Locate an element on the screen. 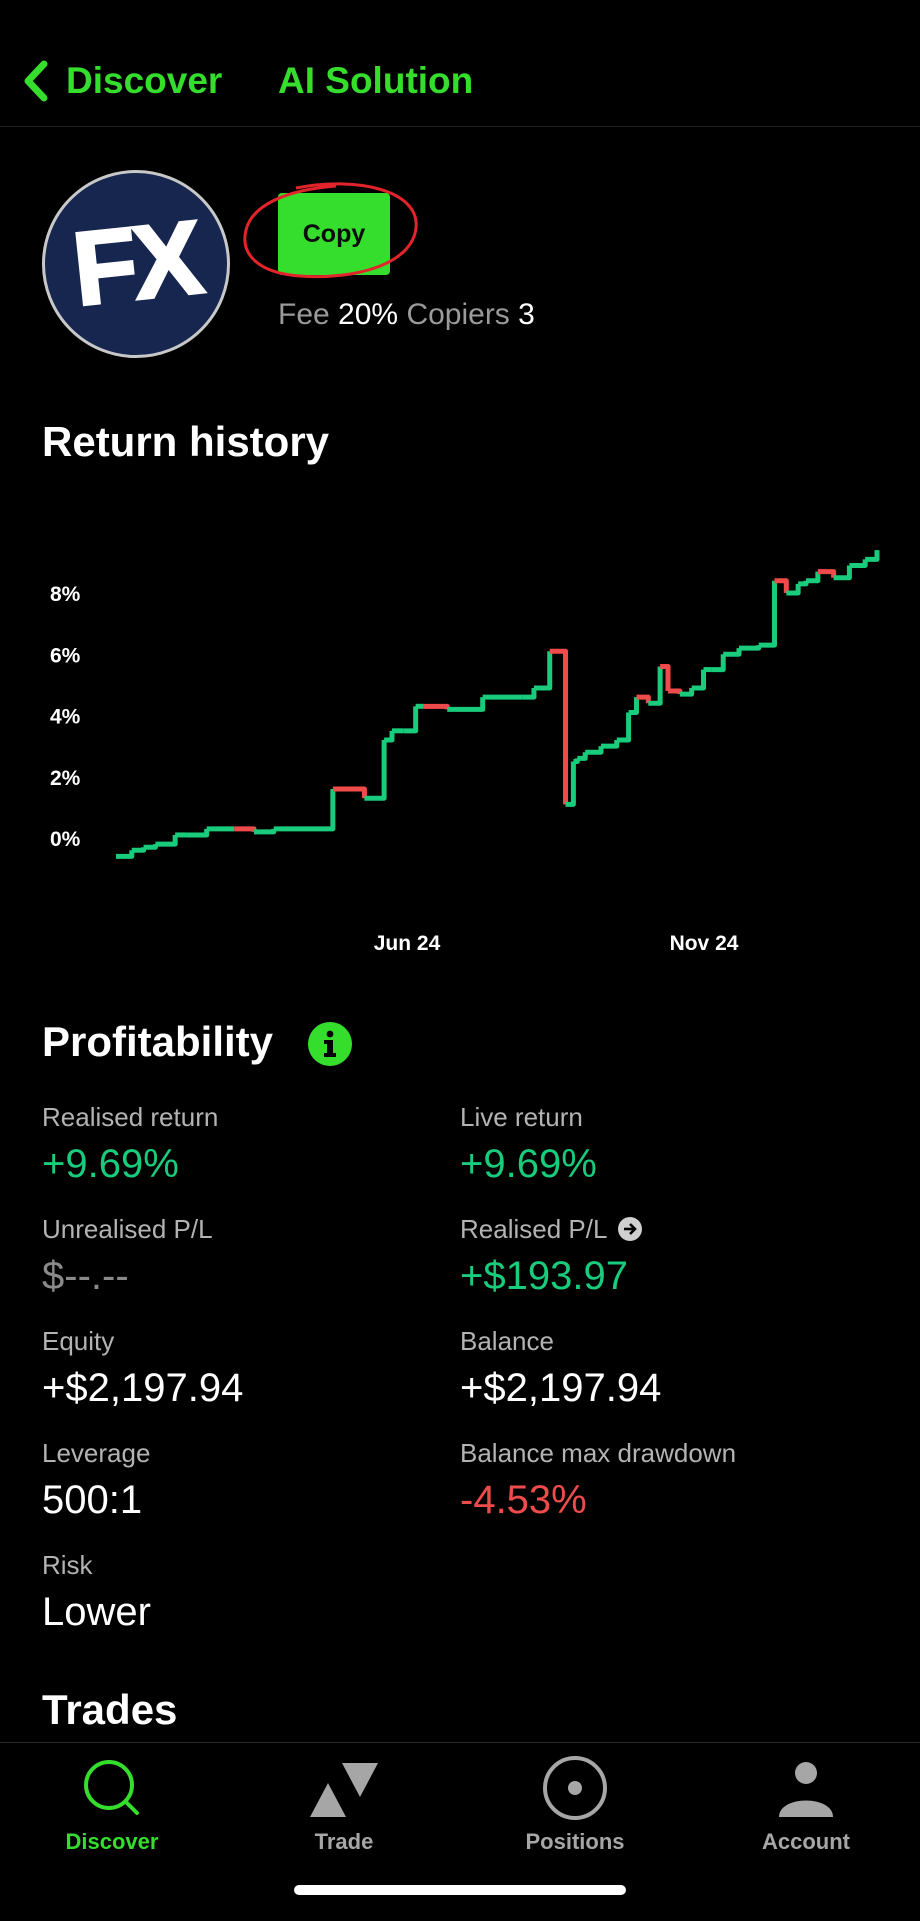  copiers-value: 3 is located at coordinates (526, 314).